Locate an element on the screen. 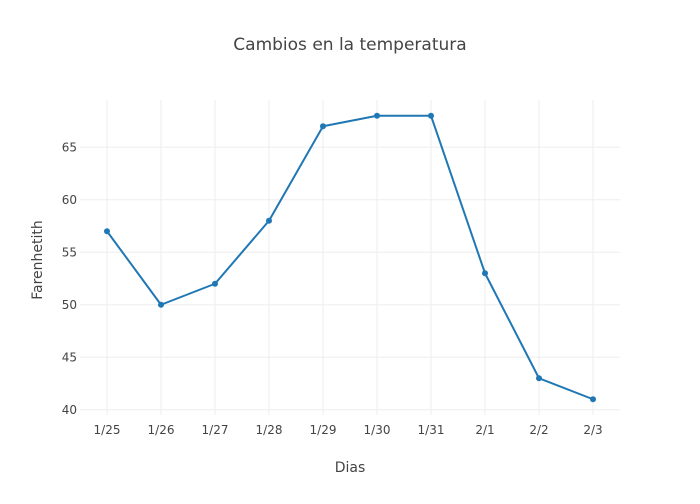  y-tick-labels: 40 45 50 55 60 65 is located at coordinates (69, 278).